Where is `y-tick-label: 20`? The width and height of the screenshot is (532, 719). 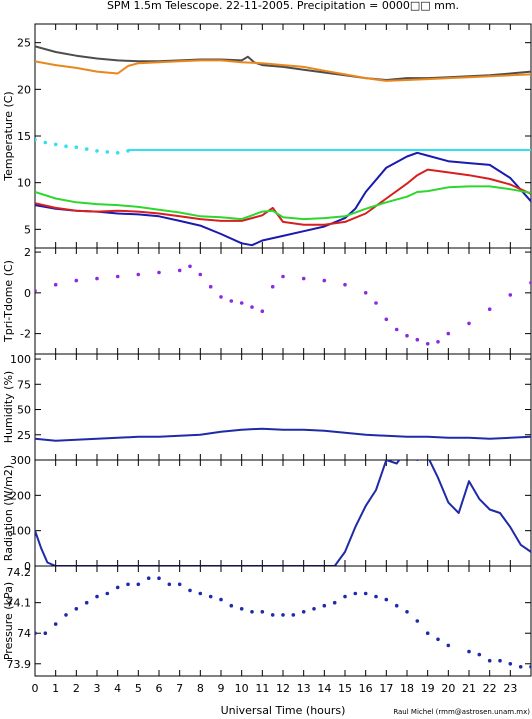
y-tick-label: 20 is located at coordinates (24, 89).